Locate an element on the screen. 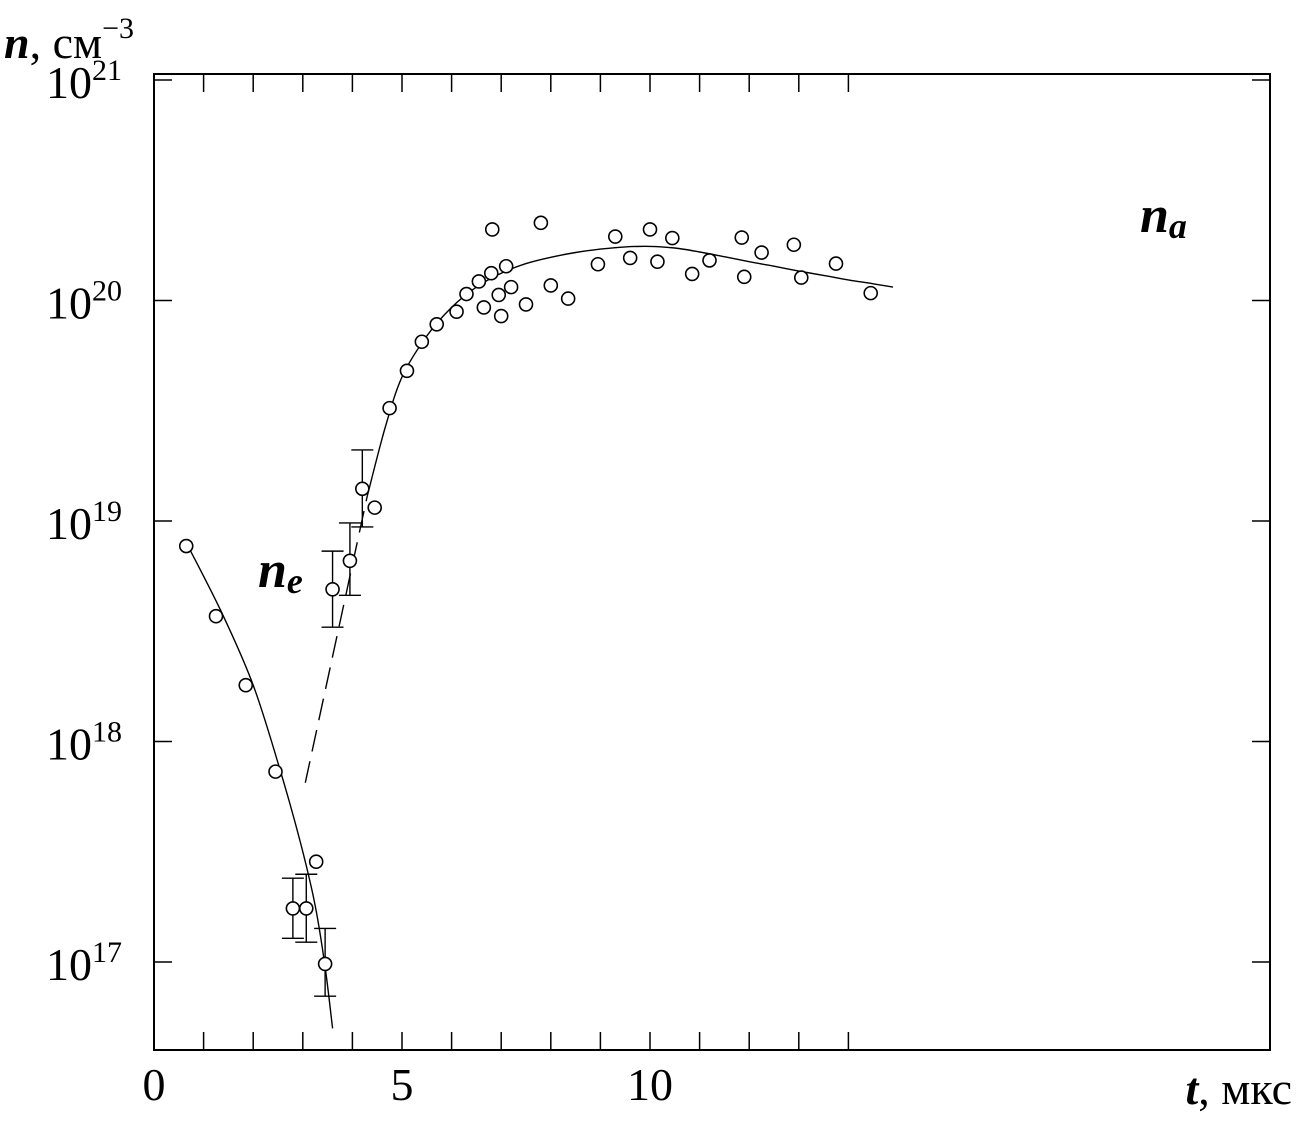 The image size is (1296, 1123). fit-curve-n_e is located at coordinates (261, 787).